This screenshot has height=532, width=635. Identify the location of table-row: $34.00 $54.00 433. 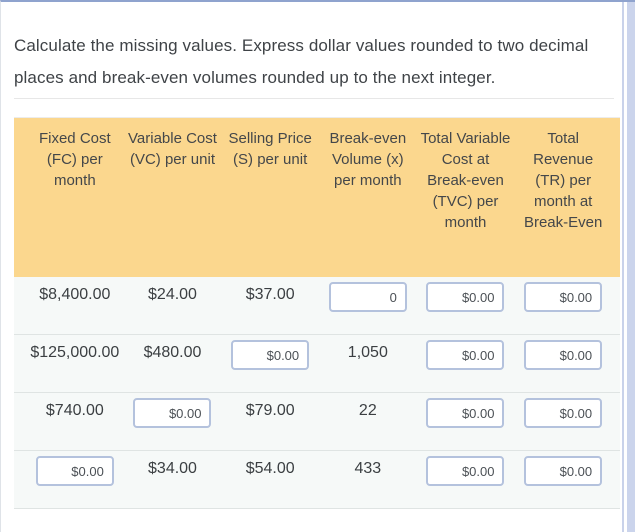
(317, 480).